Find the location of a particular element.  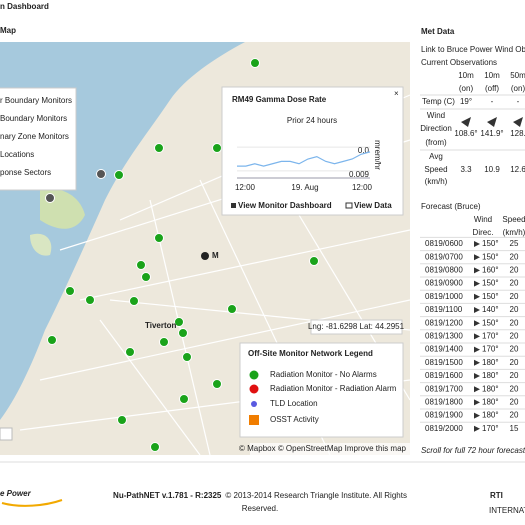

row-label: Avg is located at coordinates (436, 156).